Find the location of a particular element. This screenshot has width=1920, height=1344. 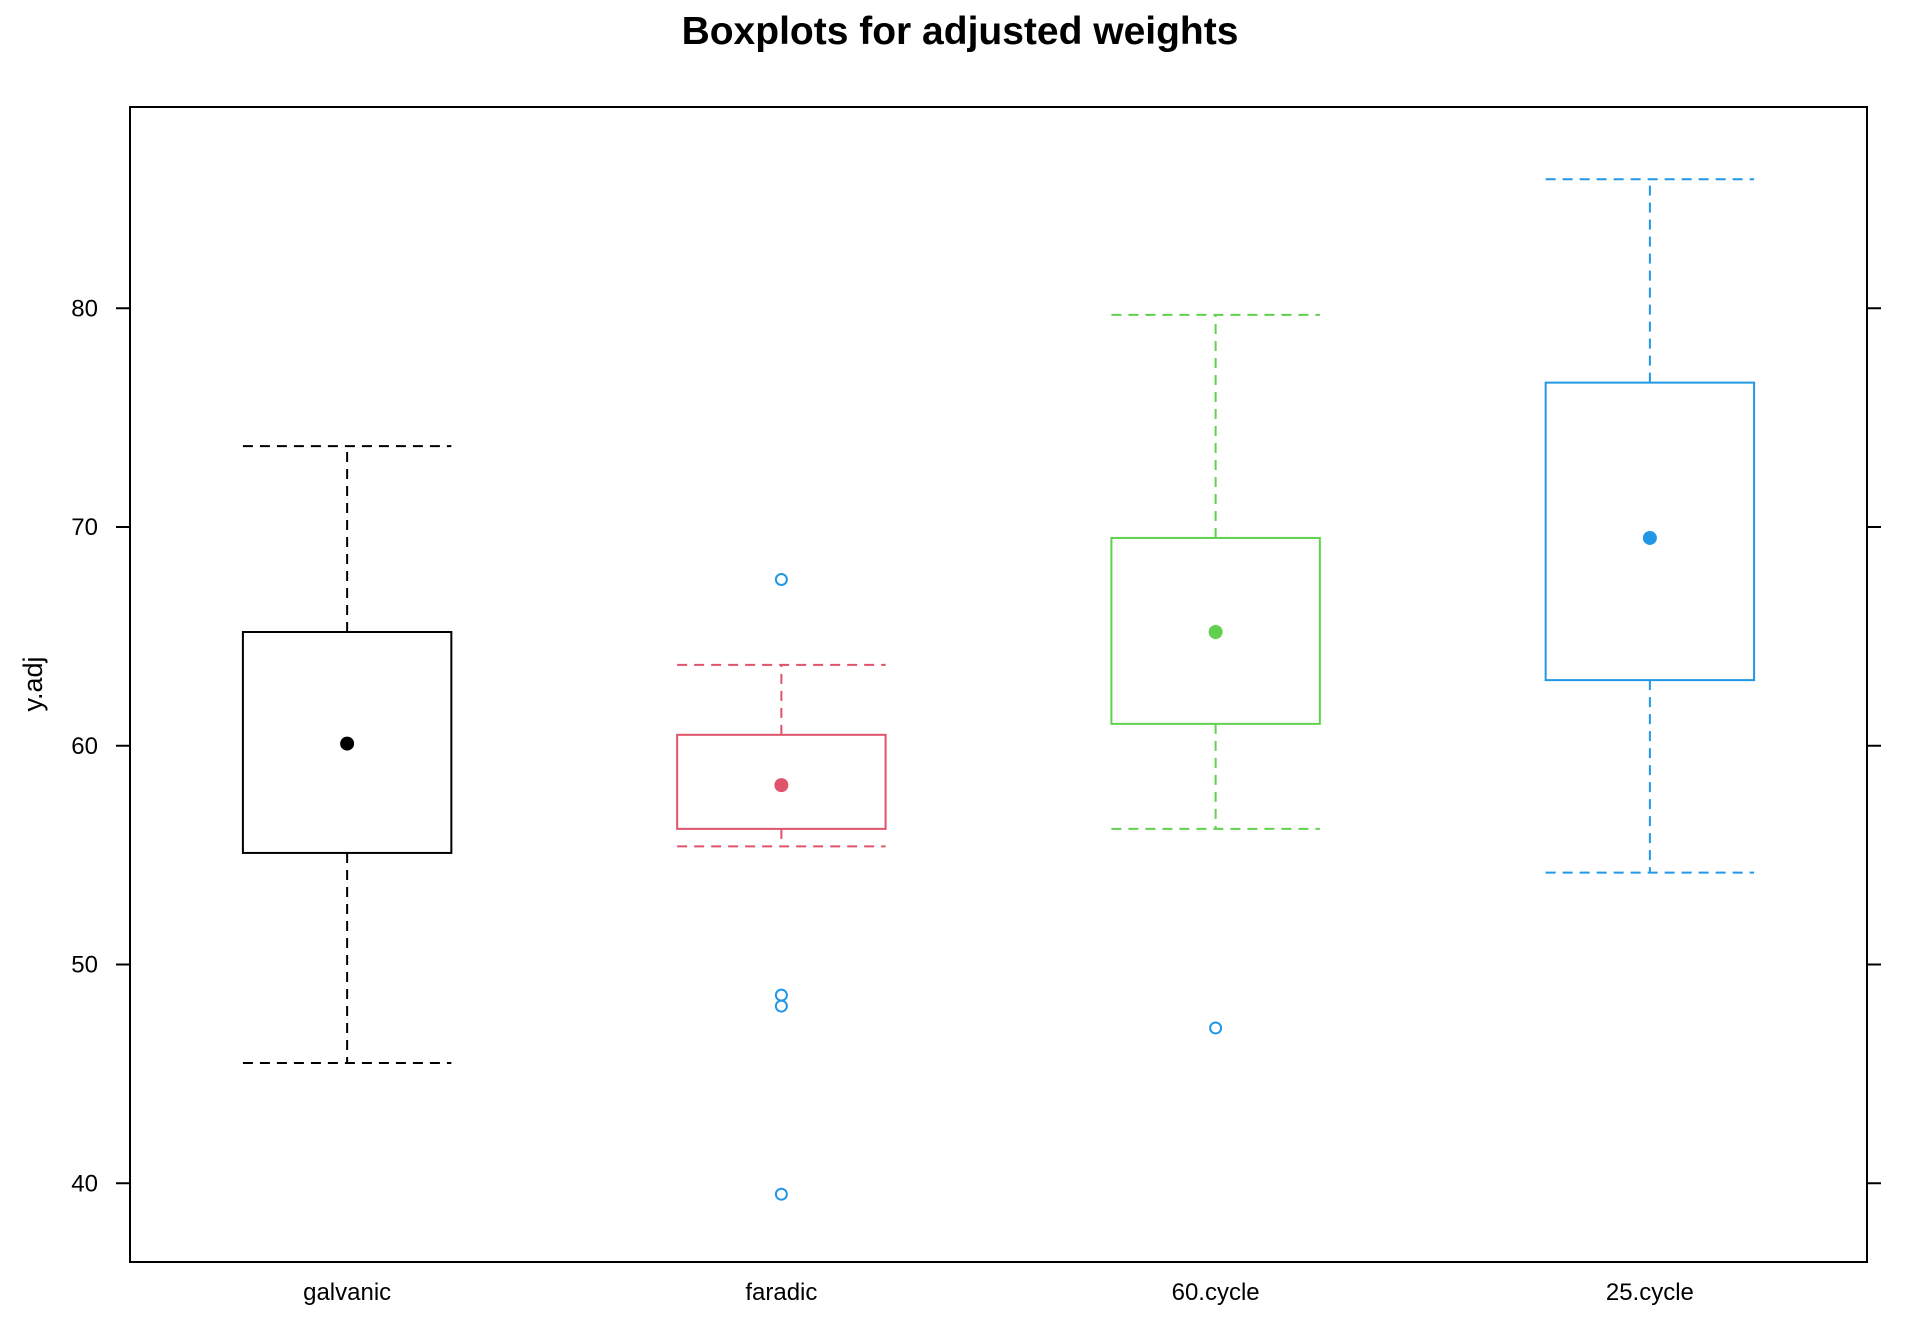

outlier-60.cycle-0 is located at coordinates (1216, 1028).